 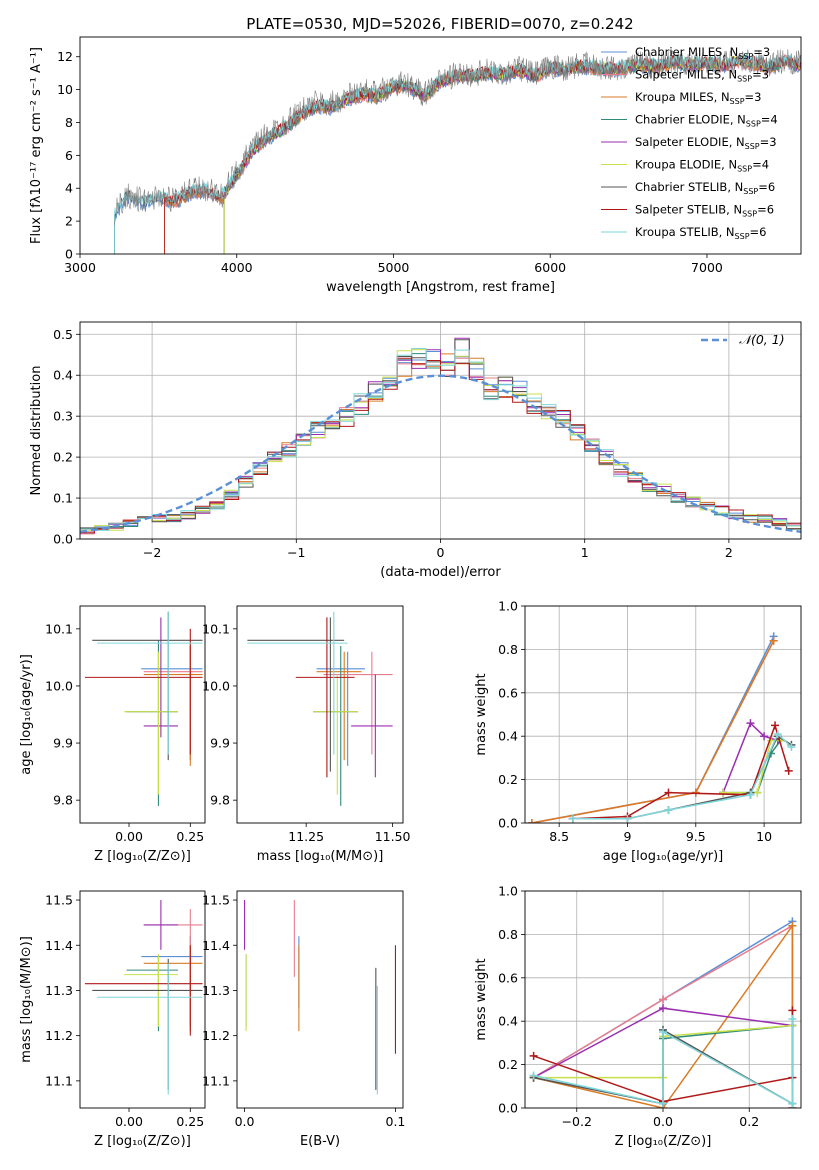 What do you see at coordinates (69, 155) in the screenshot?
I see `y-tick-label: 6` at bounding box center [69, 155].